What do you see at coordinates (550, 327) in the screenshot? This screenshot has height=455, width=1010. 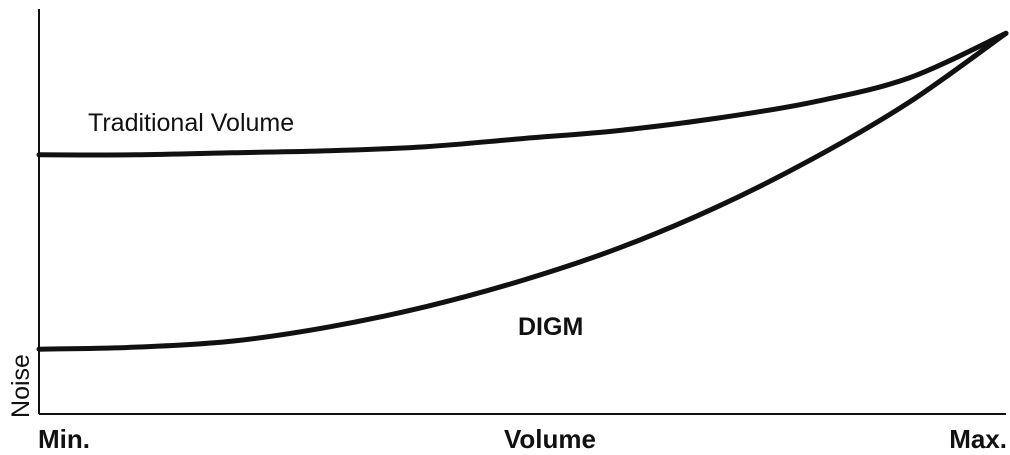 I see `series-label-digm: DIGM` at bounding box center [550, 327].